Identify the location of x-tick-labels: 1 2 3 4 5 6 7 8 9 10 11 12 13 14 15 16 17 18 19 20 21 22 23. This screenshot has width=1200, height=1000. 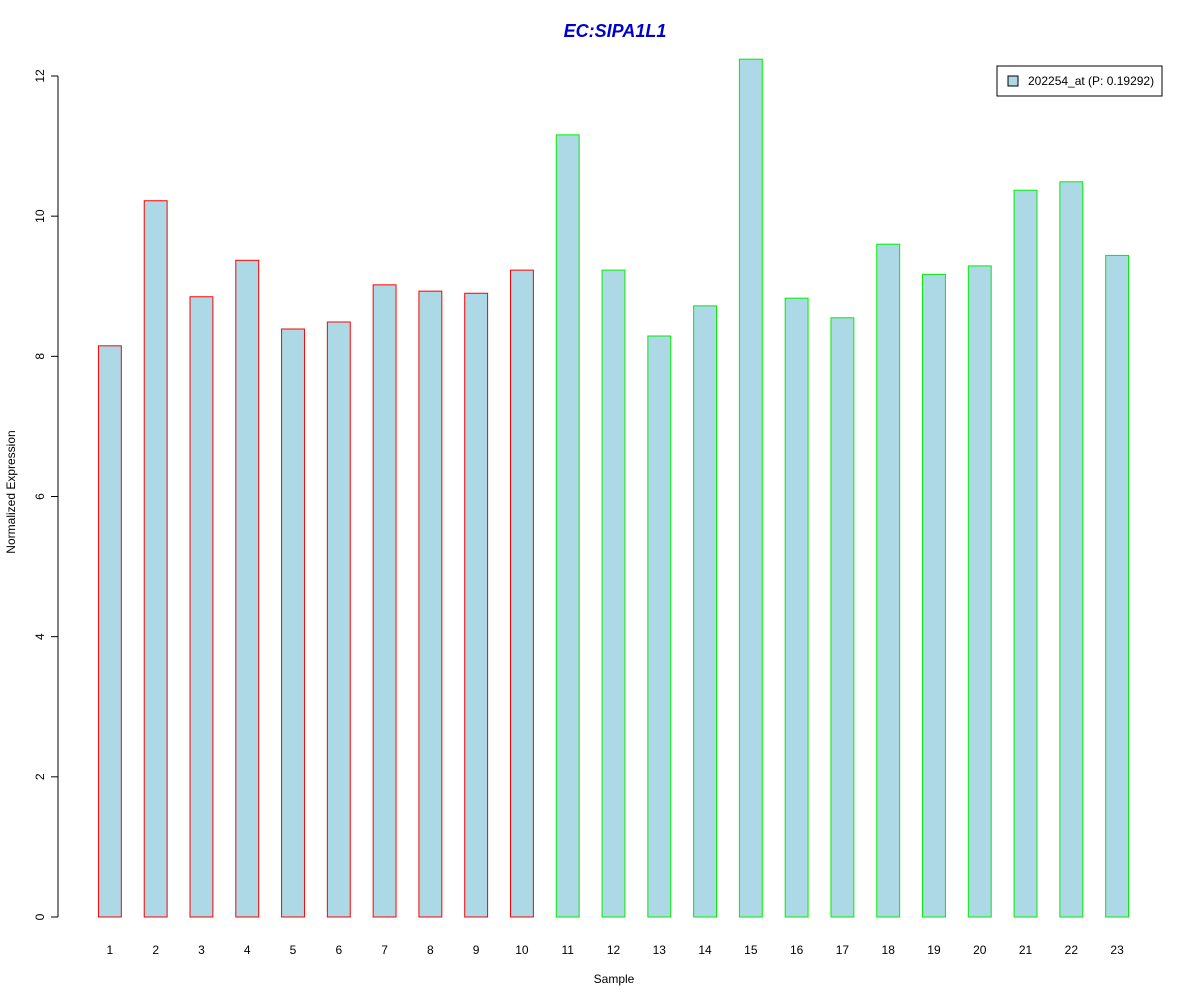
(616, 950).